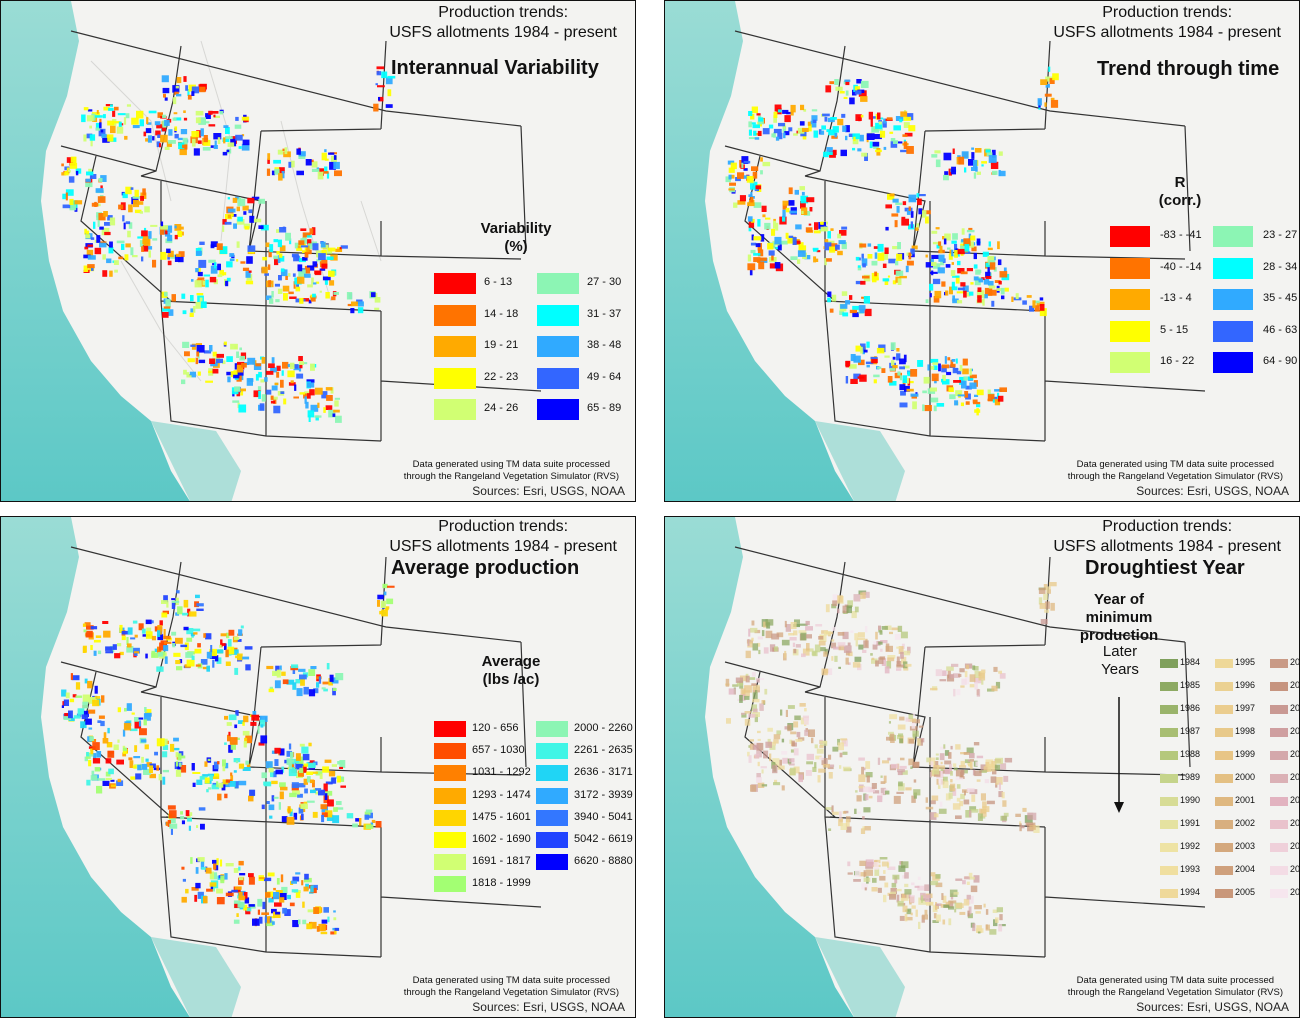 The height and width of the screenshot is (1020, 1302). Describe the element at coordinates (1180, 182) in the screenshot. I see `legend-title-line-1: R` at that location.